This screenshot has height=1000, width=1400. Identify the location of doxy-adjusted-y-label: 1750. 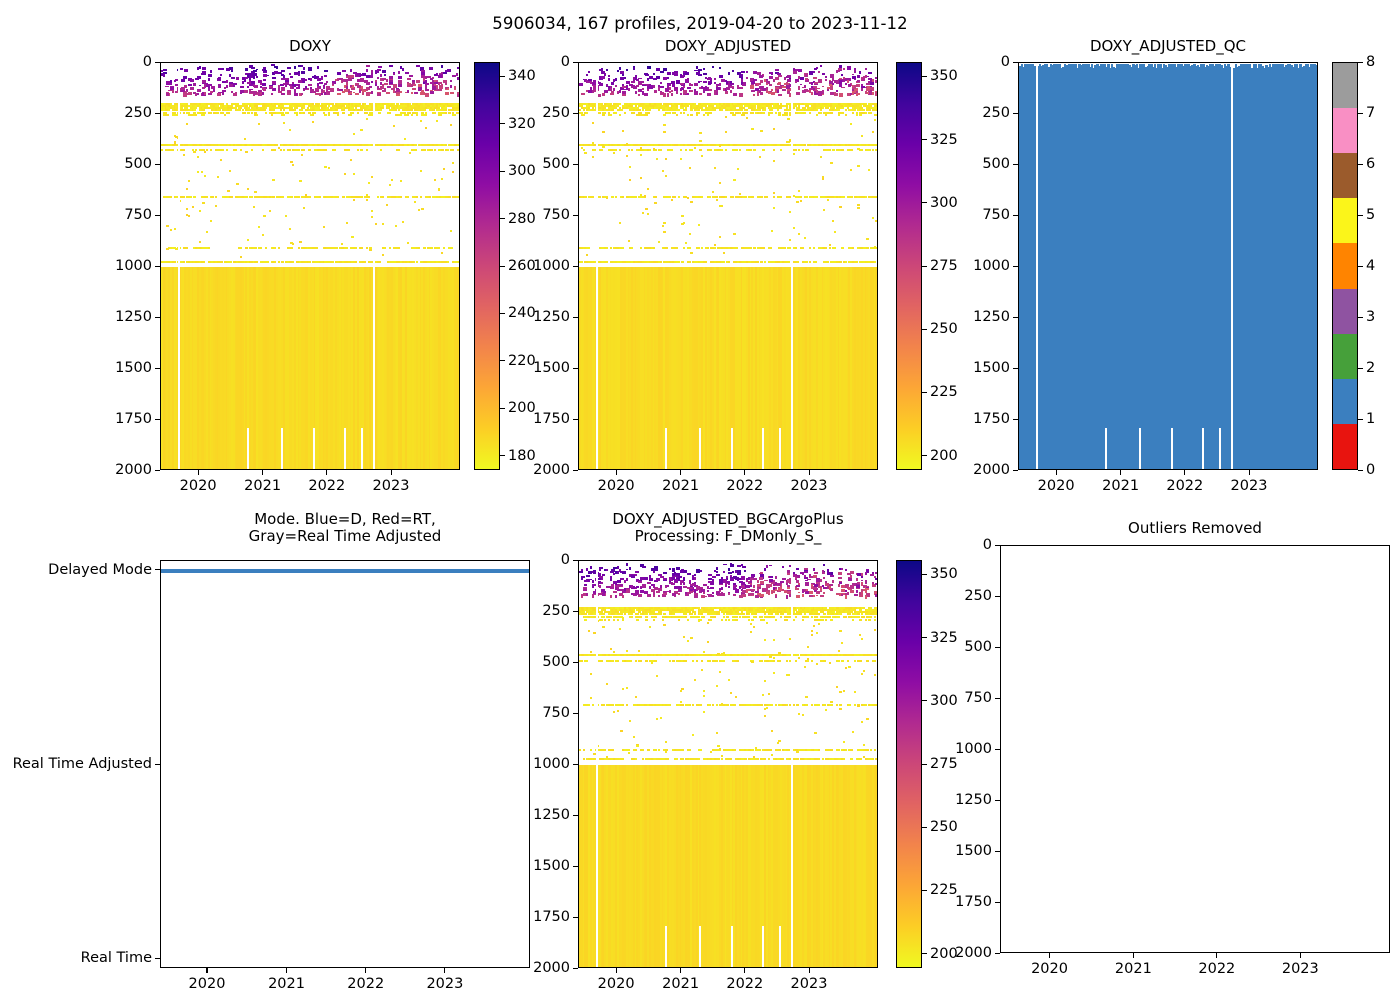
(551, 419).